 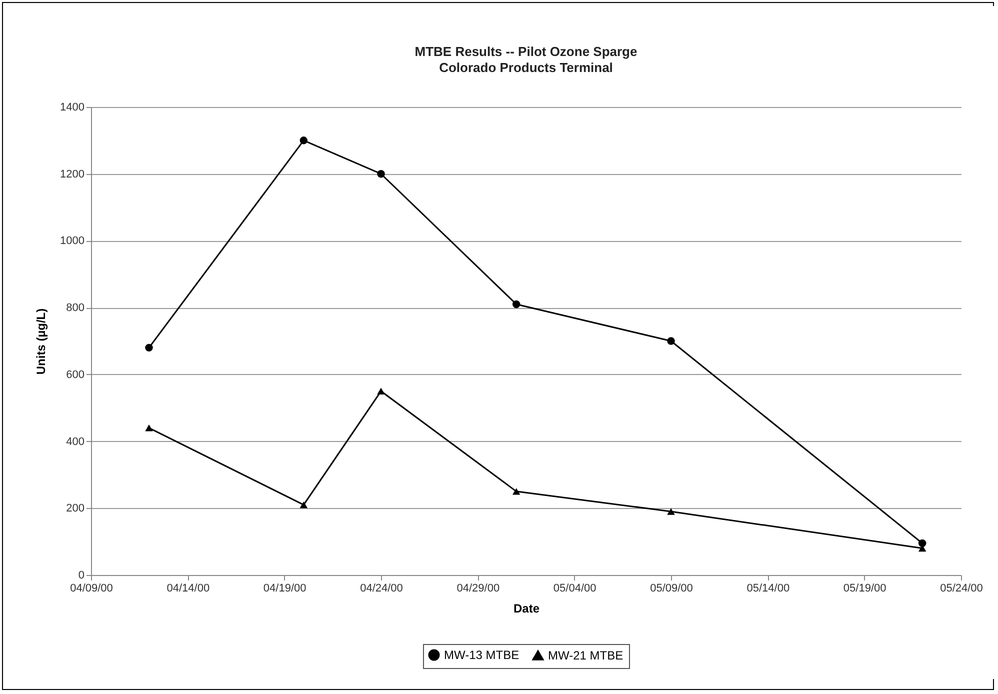 I want to click on y-axis-title: Units (µg/L), so click(x=41, y=341).